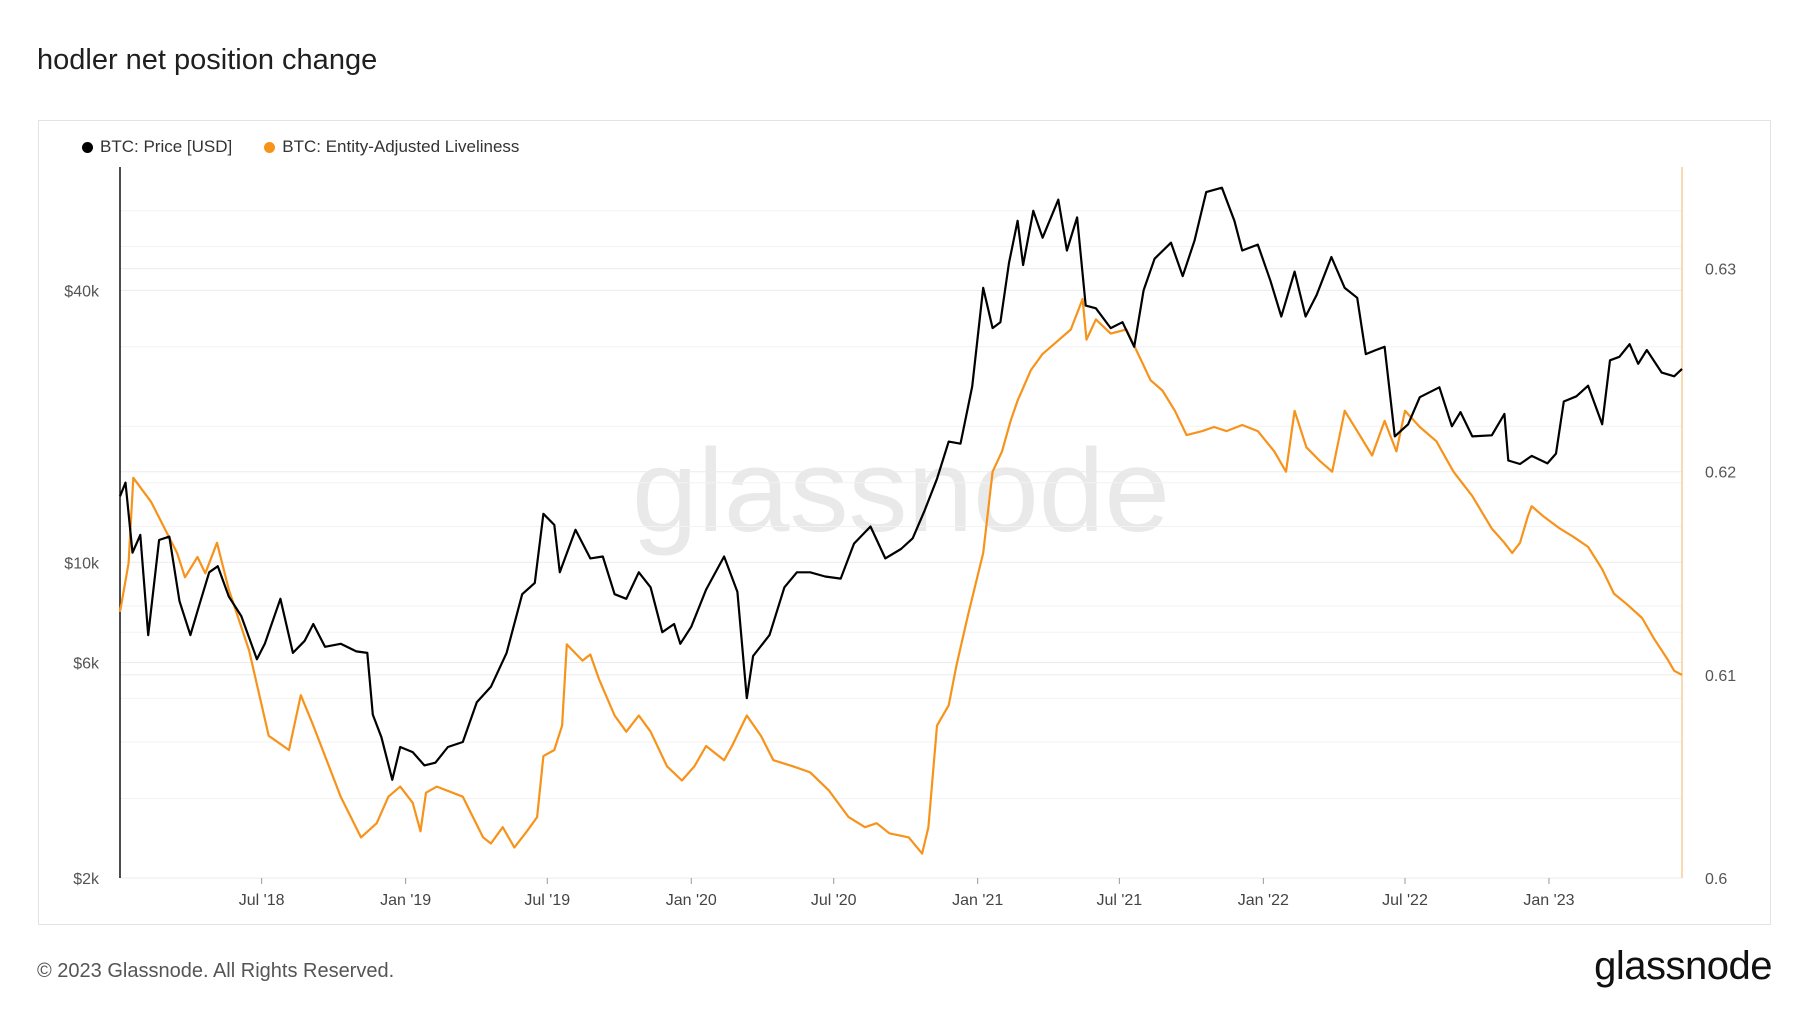 This screenshot has height=1013, width=1800. Describe the element at coordinates (1548, 900) in the screenshot. I see `x-axis-tick-label: Jan '23` at that location.